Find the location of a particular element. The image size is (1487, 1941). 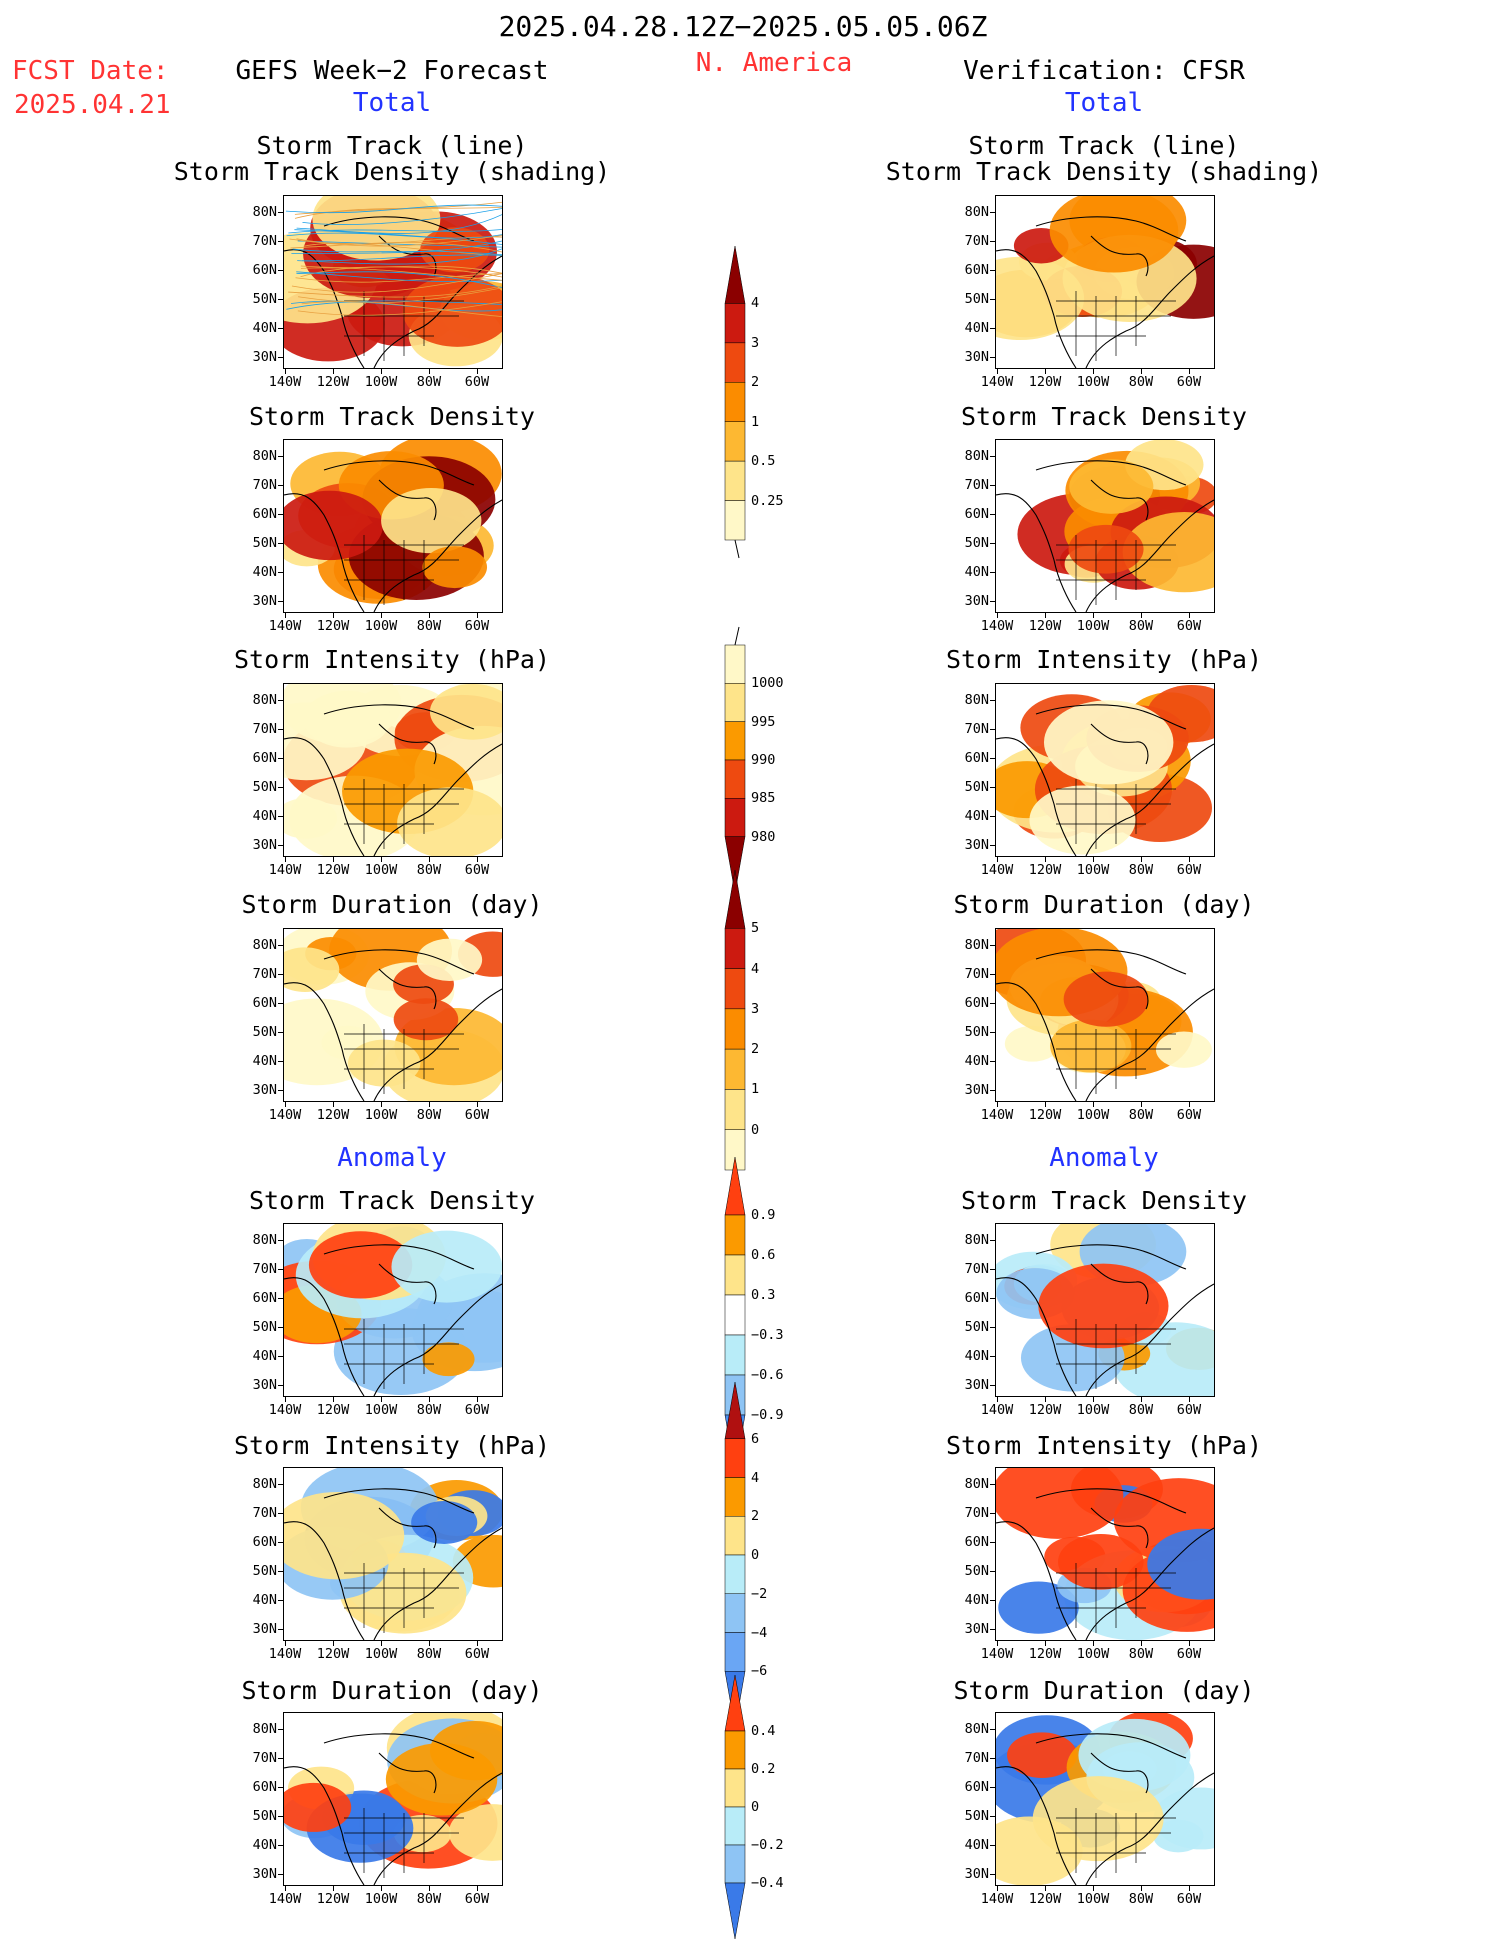

left-total-label: Total is located at coordinates (392, 103).